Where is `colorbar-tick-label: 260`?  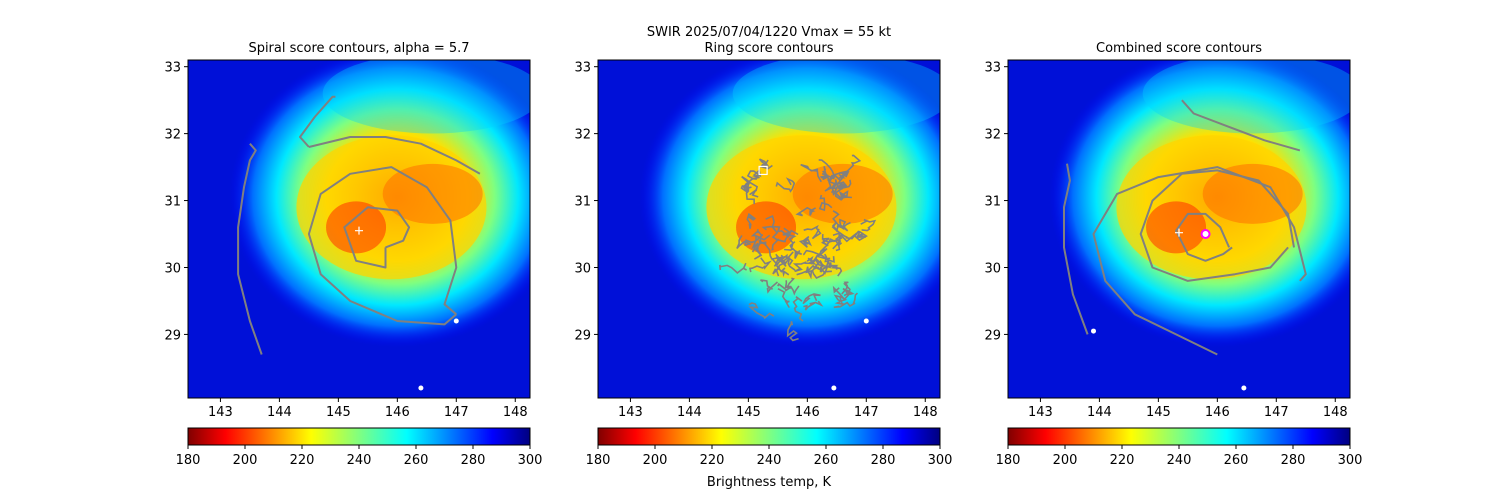 colorbar-tick-label: 260 is located at coordinates (1236, 460).